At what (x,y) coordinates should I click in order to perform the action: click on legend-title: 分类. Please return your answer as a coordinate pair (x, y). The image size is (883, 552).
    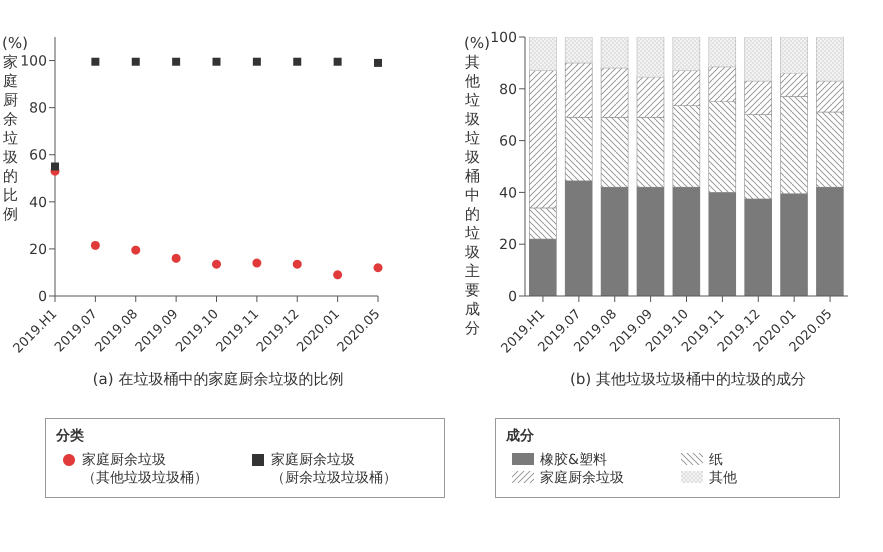
    Looking at the image, I should click on (70, 436).